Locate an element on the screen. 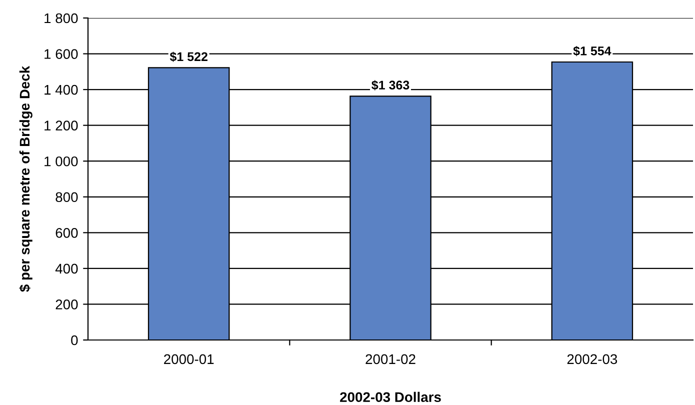 The image size is (695, 405). data-label: $1 363 is located at coordinates (391, 85).